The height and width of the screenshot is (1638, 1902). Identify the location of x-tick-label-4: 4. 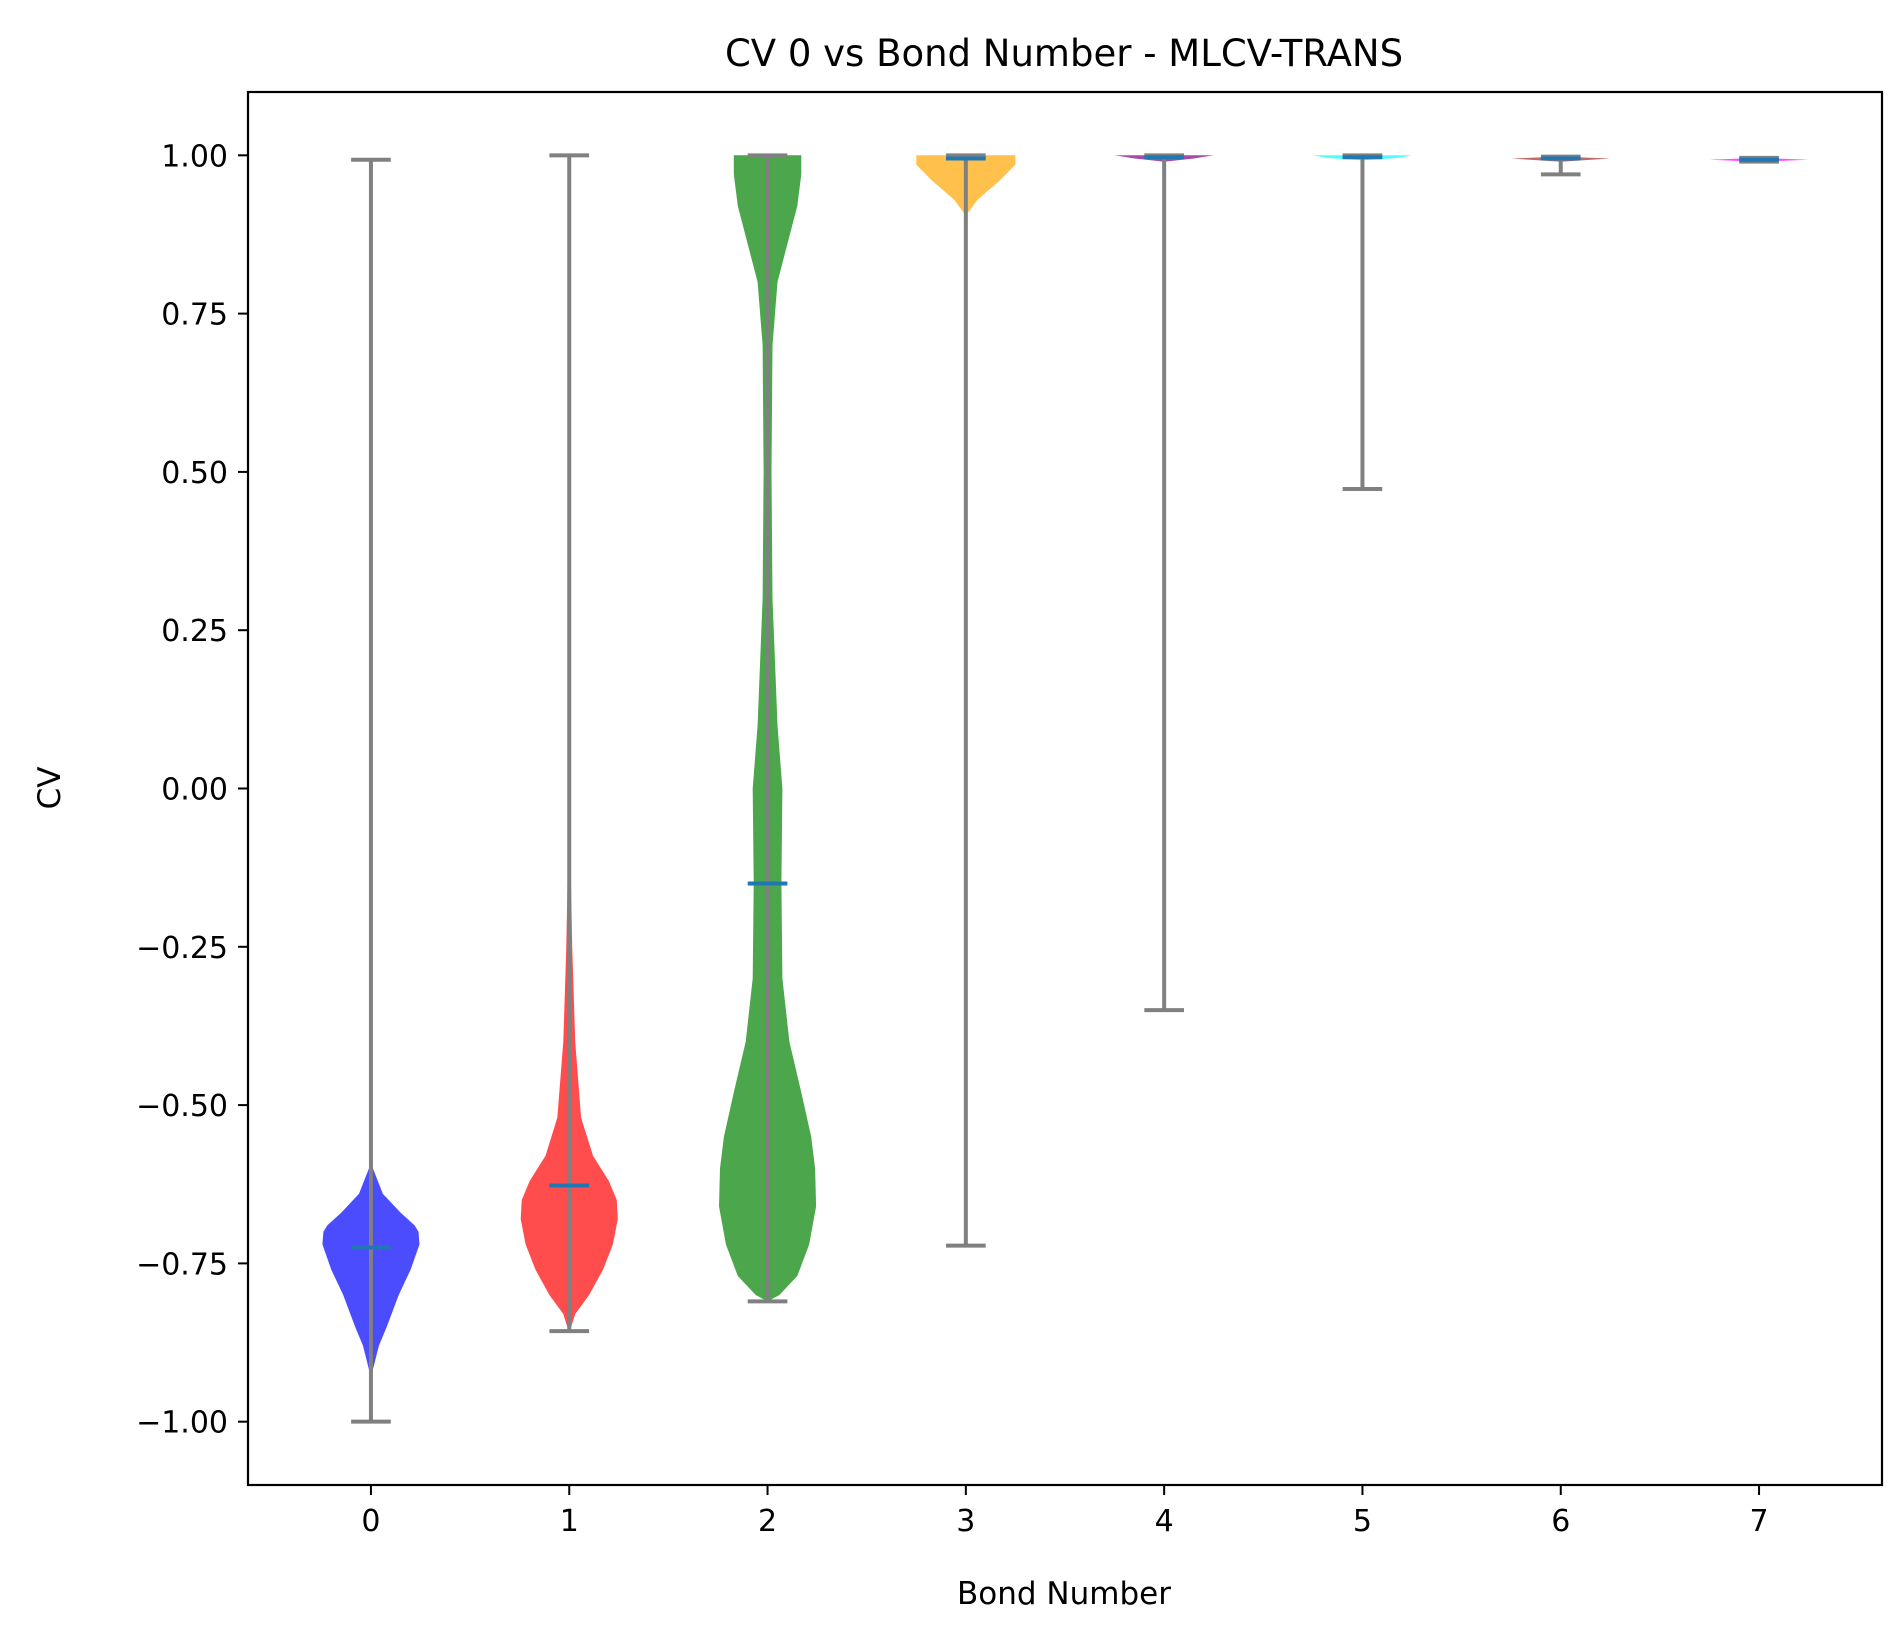
(1164, 1521).